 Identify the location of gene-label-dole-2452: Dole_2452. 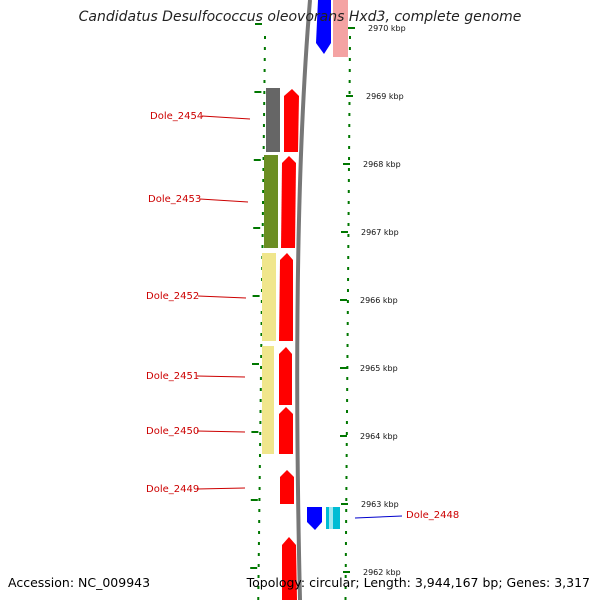
(172, 296).